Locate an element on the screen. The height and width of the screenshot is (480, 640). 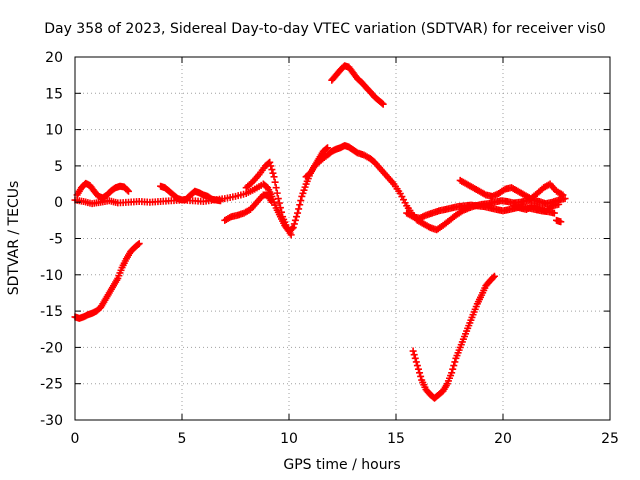
y-tick-label: -15 is located at coordinates (51, 312).